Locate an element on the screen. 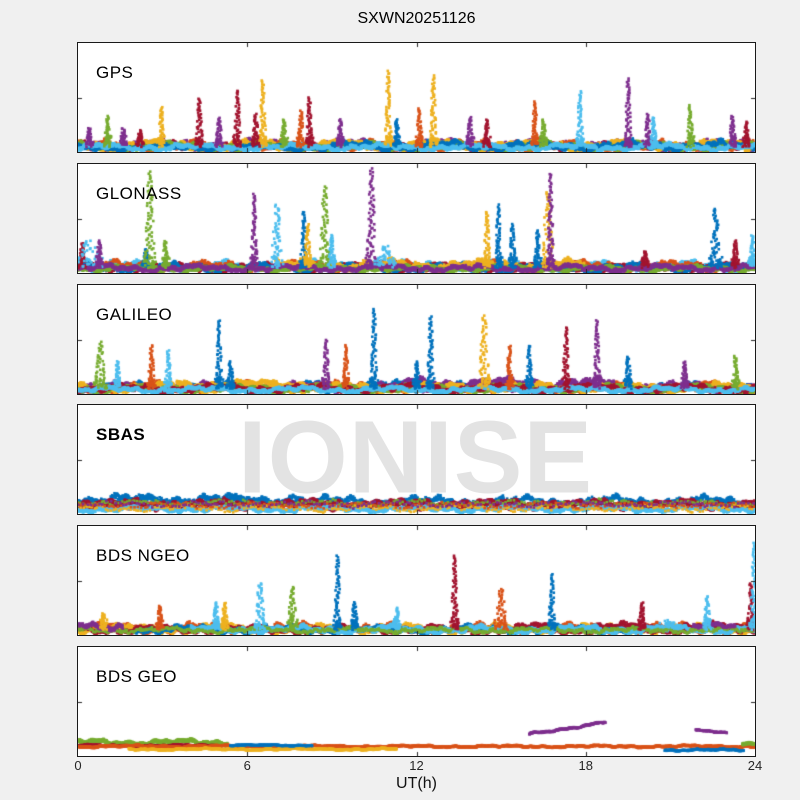 The image size is (800, 800). panel-label-glonass: GLONASS is located at coordinates (139, 193).